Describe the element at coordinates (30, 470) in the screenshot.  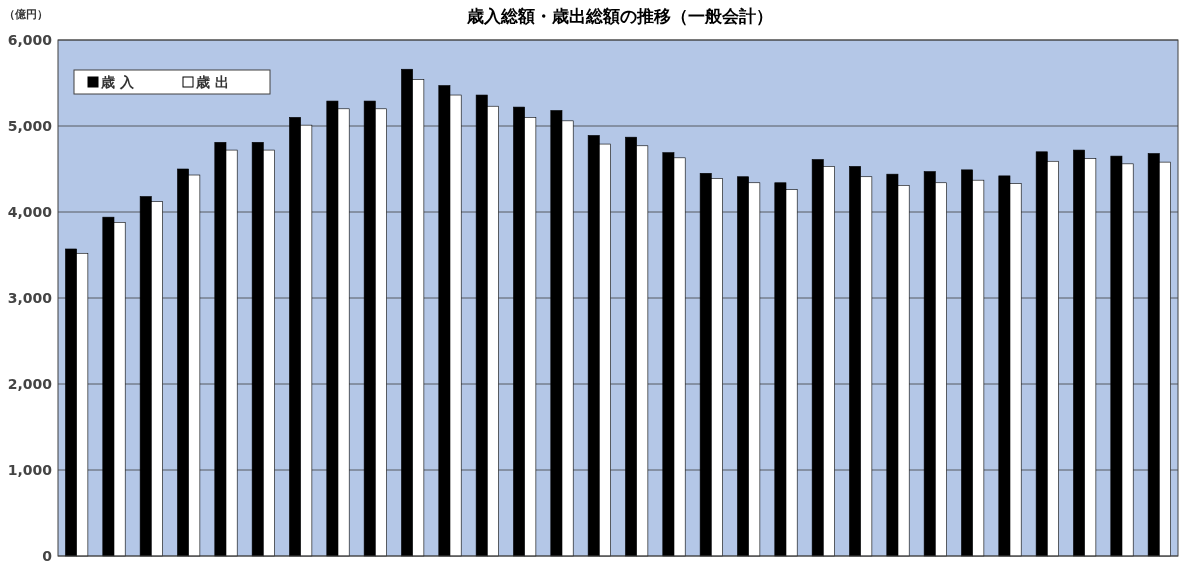
I see `y-tick-label: 1,000` at that location.